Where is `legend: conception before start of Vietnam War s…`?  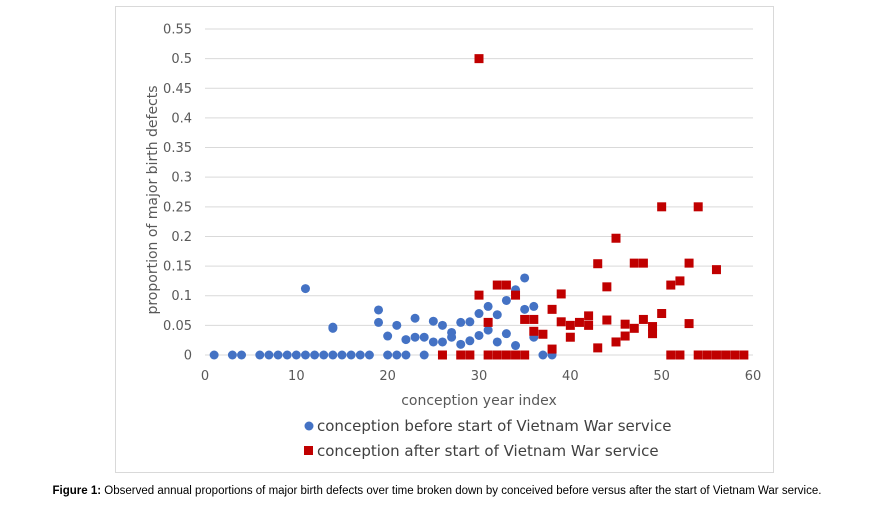
legend: conception before start of Vietnam War s… is located at coordinates (487, 438).